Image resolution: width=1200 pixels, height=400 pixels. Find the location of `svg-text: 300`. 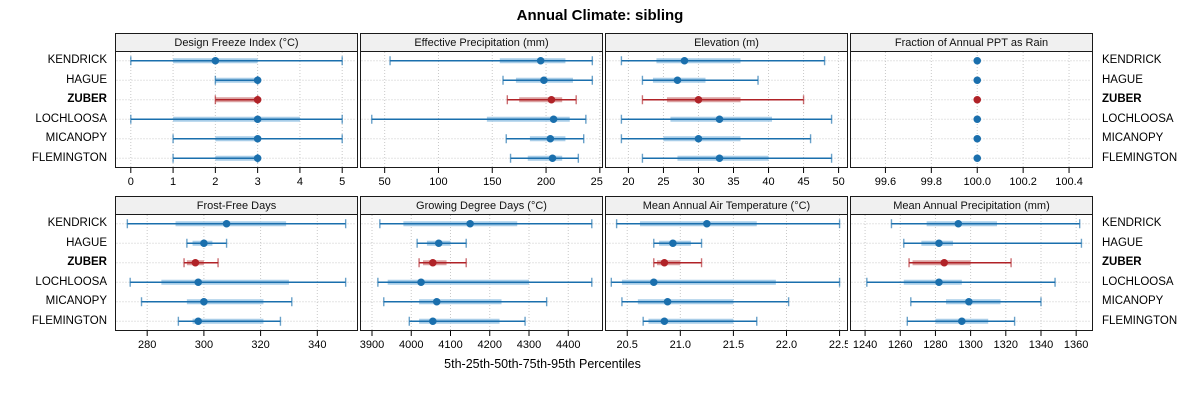

svg-text: 300 is located at coordinates (204, 345).